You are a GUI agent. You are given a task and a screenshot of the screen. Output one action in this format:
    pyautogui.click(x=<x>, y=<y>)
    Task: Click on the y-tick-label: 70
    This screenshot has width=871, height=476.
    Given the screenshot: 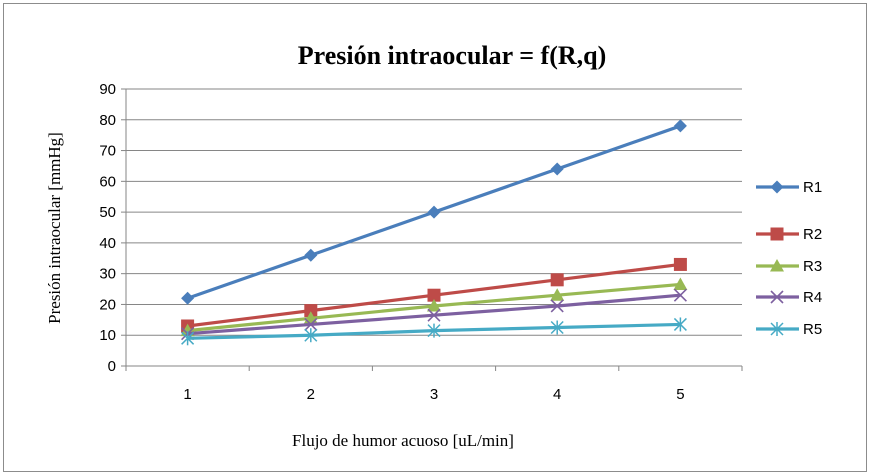 What is the action you would take?
    pyautogui.click(x=107, y=151)
    